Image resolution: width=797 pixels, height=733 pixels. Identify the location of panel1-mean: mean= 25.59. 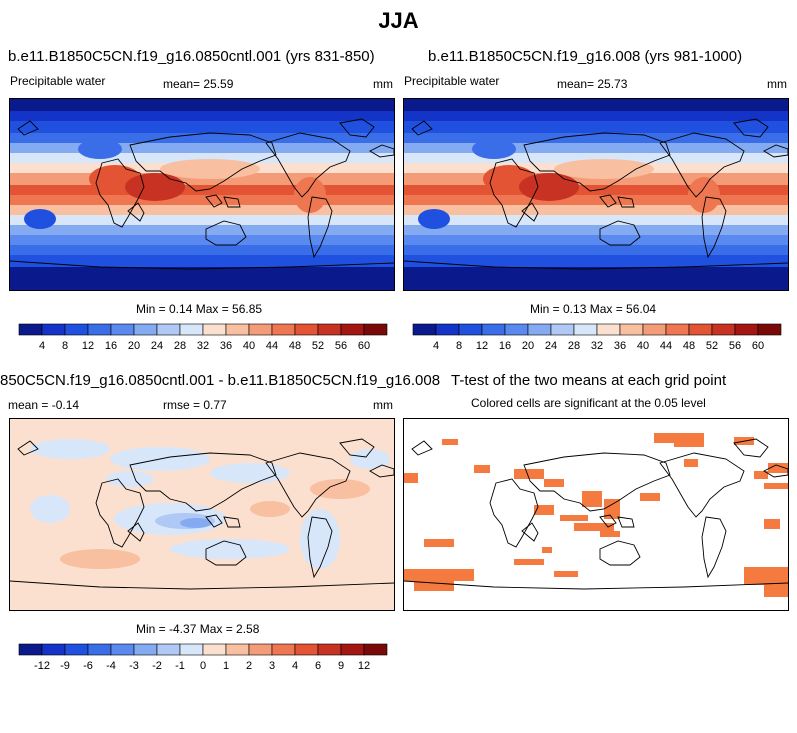
(198, 84).